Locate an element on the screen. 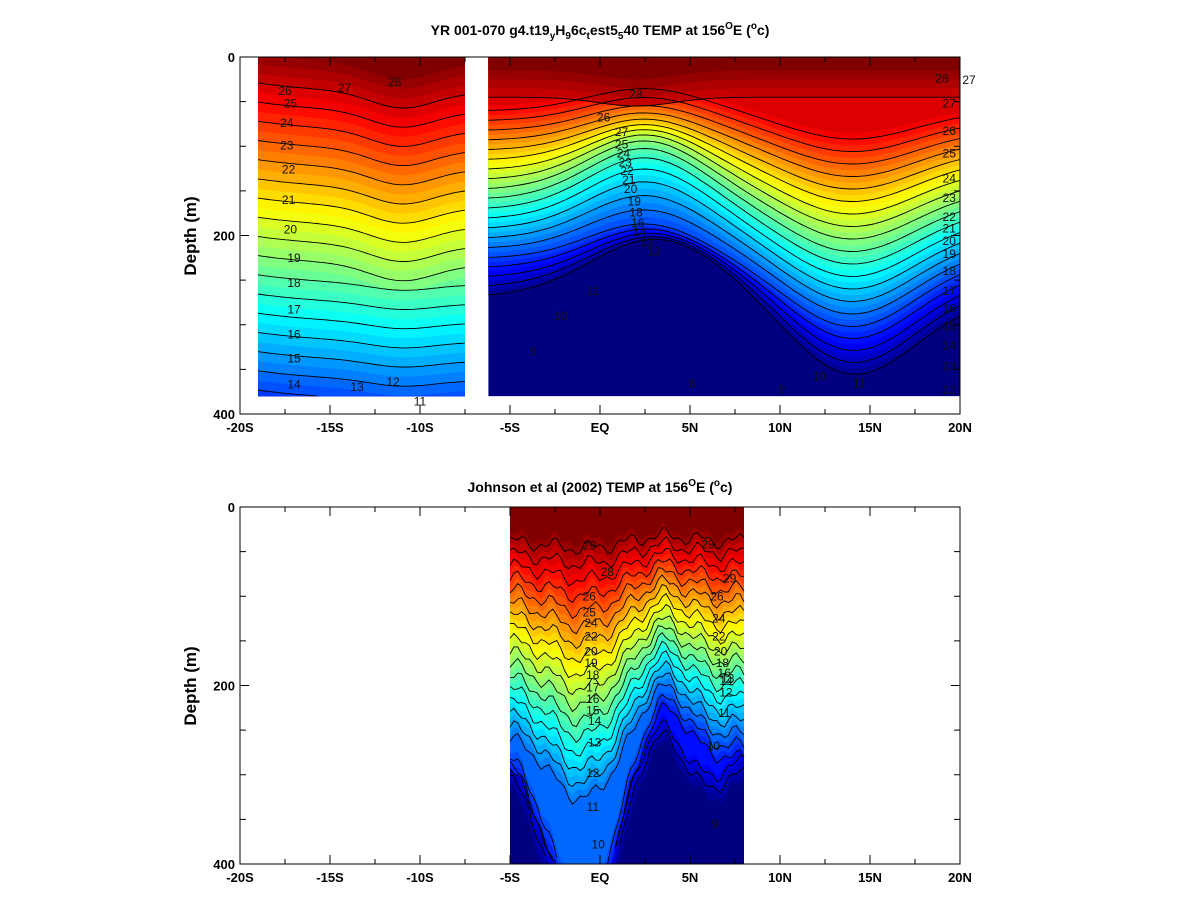  contour-label: 13 is located at coordinates (950, 367).